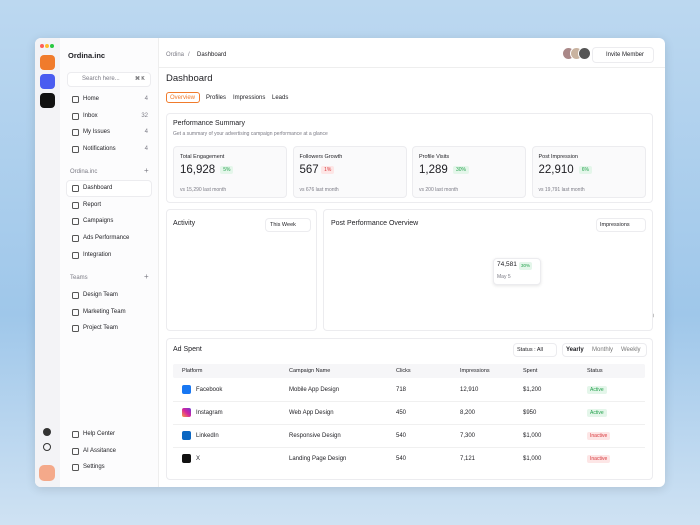  I want to click on period-option: Monthly, so click(603, 350).